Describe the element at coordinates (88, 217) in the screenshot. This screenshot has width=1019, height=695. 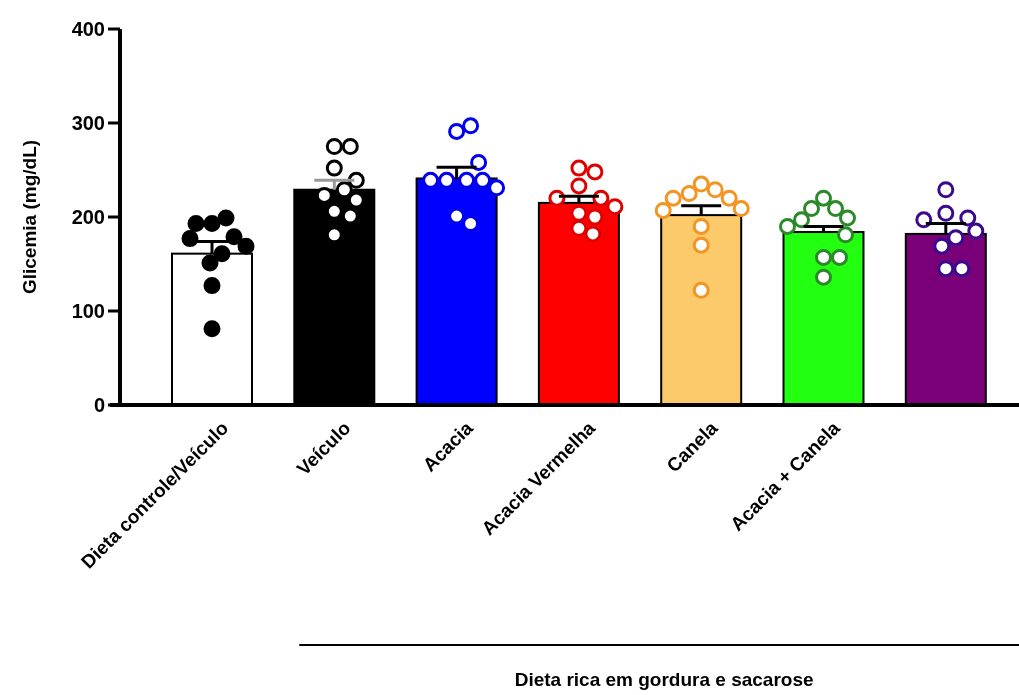
I see `y-tick-label: 200` at that location.